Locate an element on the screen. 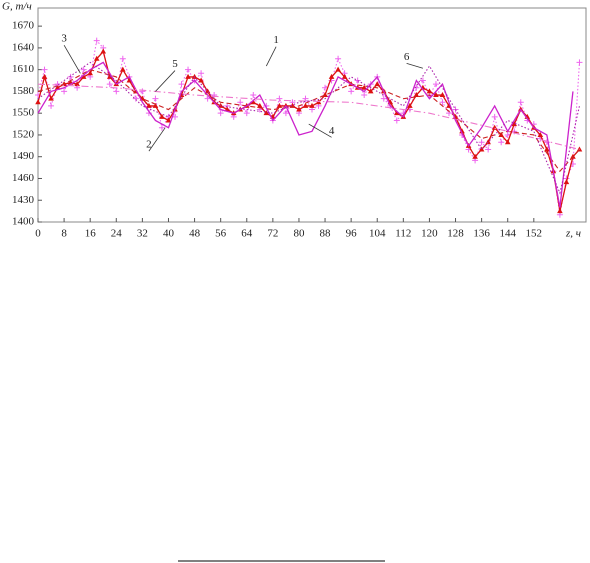  y-tick-label: 1670 is located at coordinates (23, 26).